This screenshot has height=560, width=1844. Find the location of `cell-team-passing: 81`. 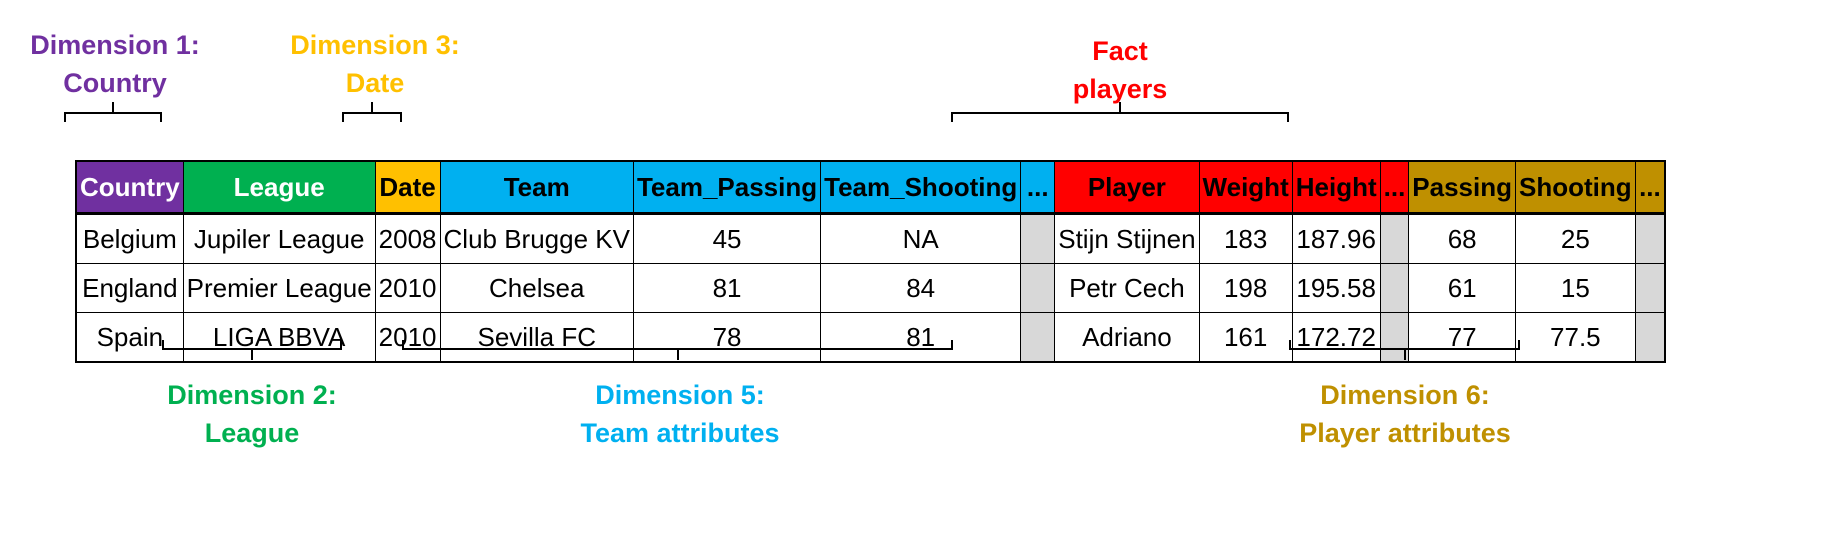

cell-team-passing: 81 is located at coordinates (727, 288).